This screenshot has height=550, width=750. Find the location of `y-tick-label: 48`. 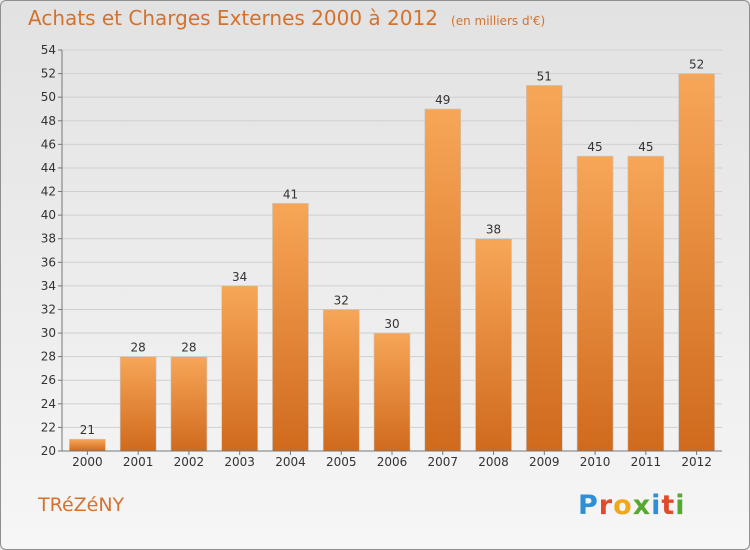

y-tick-label: 48 is located at coordinates (48, 121).